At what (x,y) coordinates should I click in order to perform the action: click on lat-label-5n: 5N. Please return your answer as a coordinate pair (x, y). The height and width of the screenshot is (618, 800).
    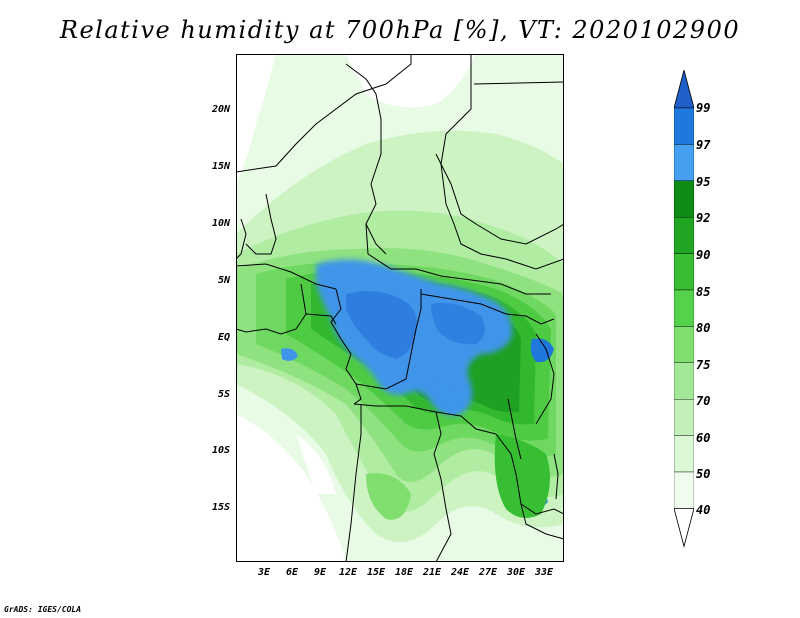
    Looking at the image, I should click on (223, 280).